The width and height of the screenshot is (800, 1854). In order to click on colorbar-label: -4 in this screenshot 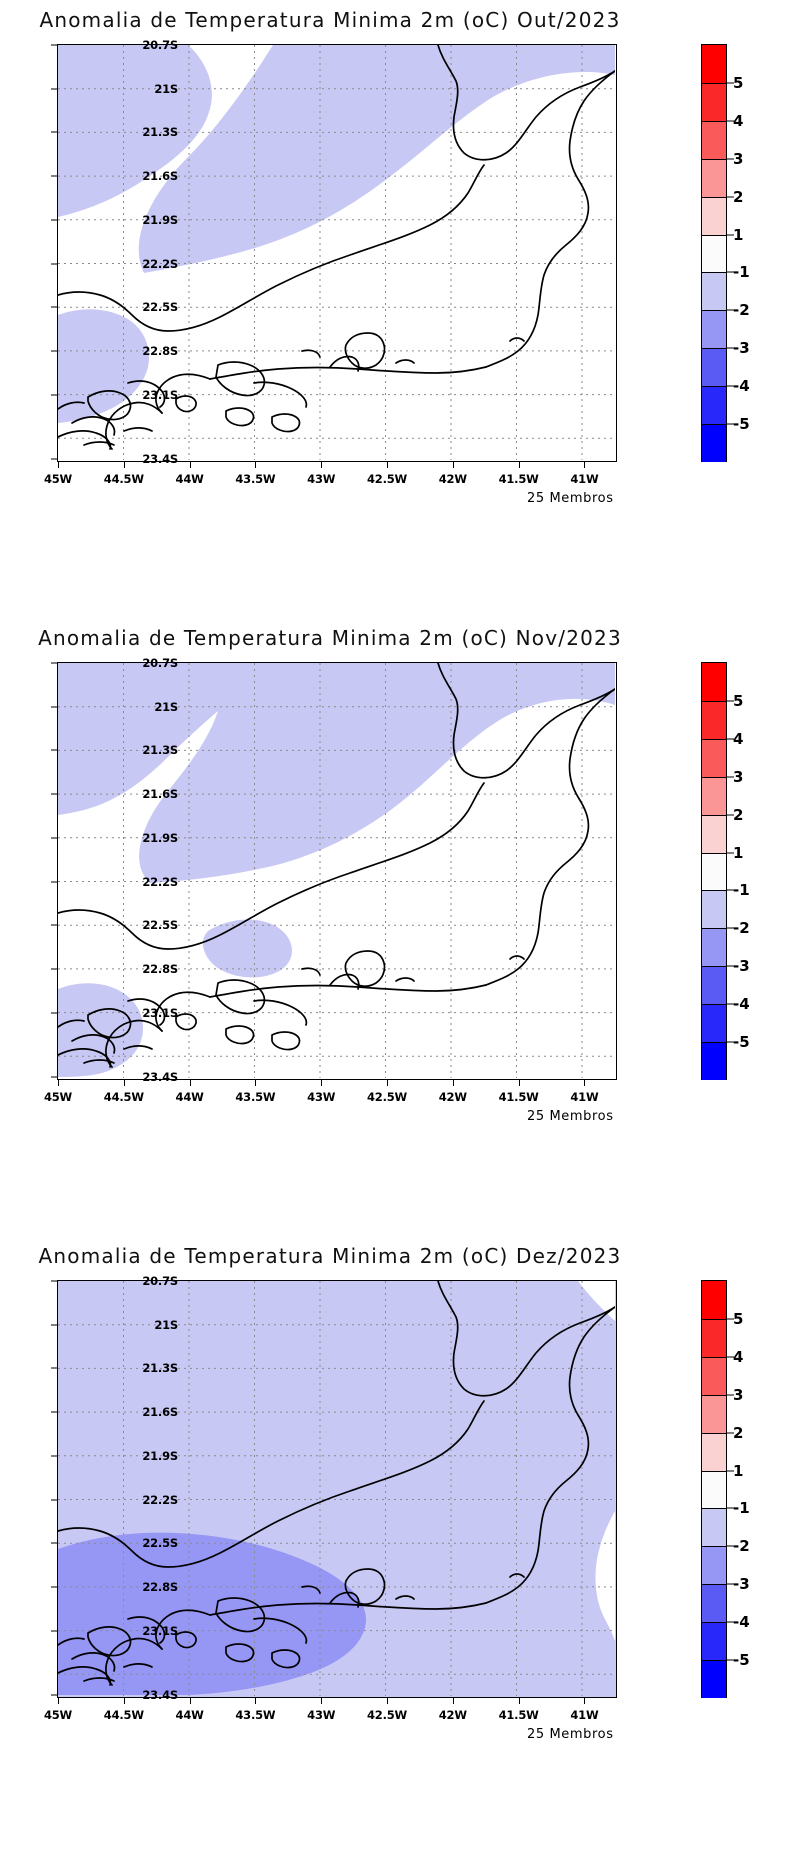, I will do `click(741, 1622)`.